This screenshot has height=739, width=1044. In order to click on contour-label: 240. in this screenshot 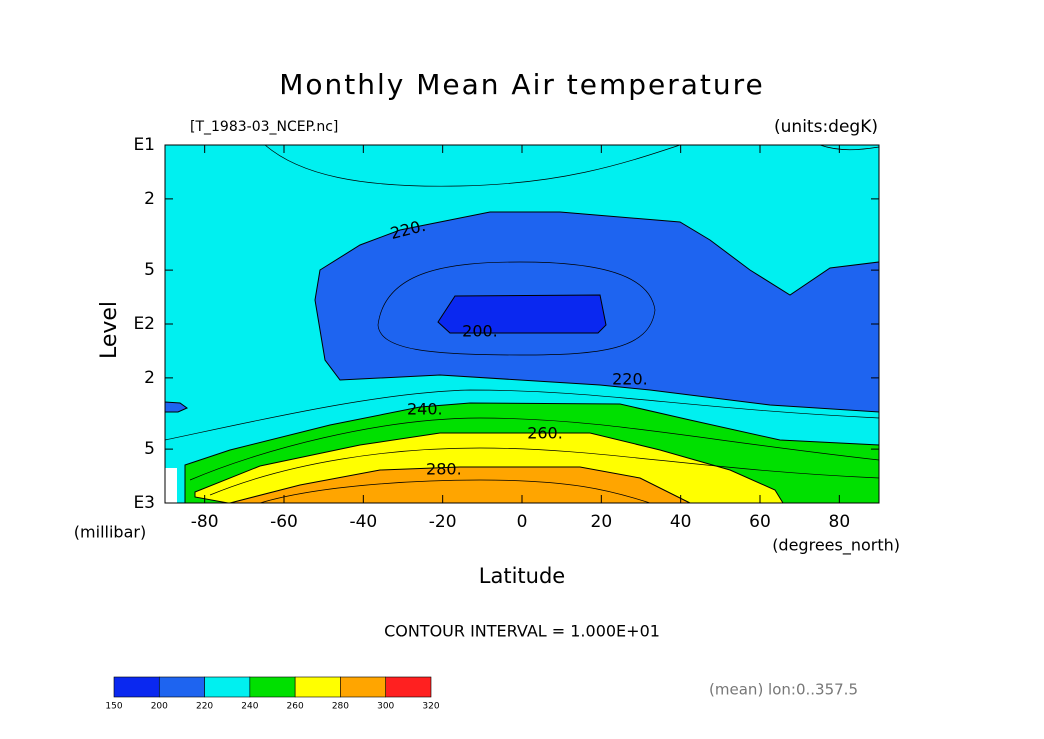, I will do `click(425, 408)`.